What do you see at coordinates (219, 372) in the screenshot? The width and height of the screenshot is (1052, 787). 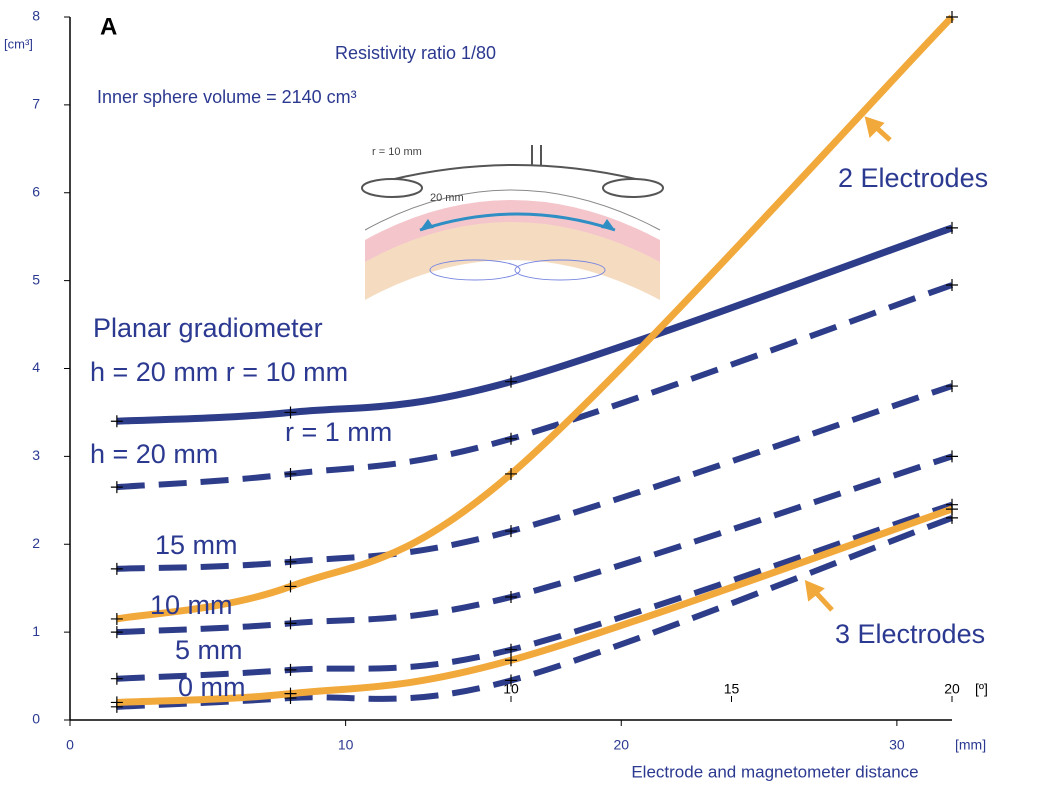 I see `annotation: h = 20 mm r = 10 mm` at bounding box center [219, 372].